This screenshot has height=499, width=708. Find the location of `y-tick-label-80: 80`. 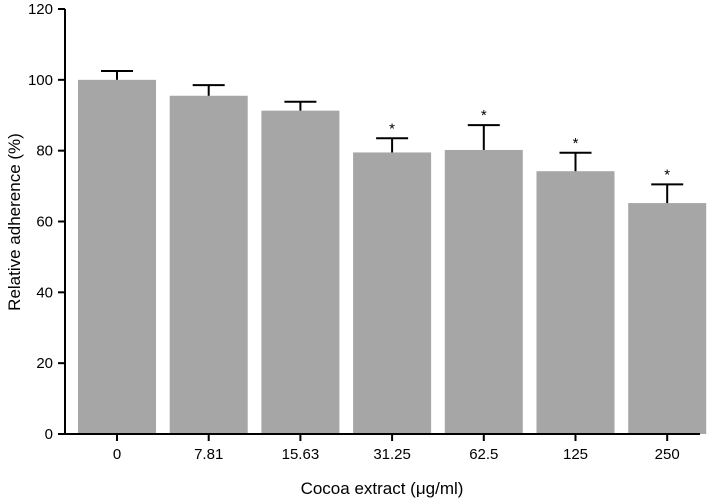

y-tick-label-80: 80 is located at coordinates (44, 151).